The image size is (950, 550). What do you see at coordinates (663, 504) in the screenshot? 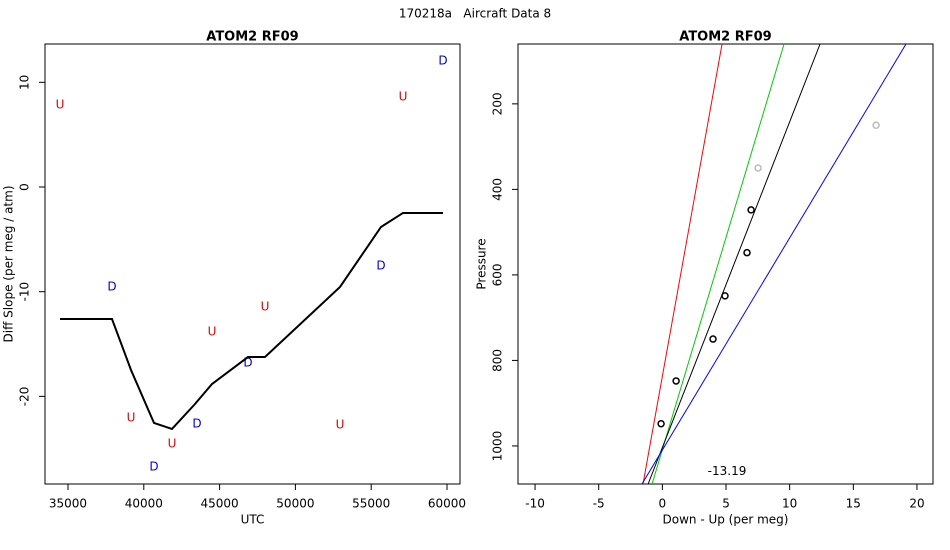
I see `x-tick-label: 0` at bounding box center [663, 504].